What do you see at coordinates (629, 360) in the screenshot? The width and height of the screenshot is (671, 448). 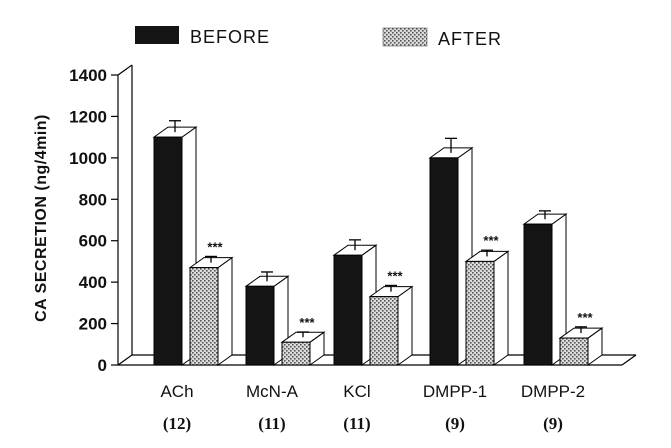 I see `floor-right-line` at bounding box center [629, 360].